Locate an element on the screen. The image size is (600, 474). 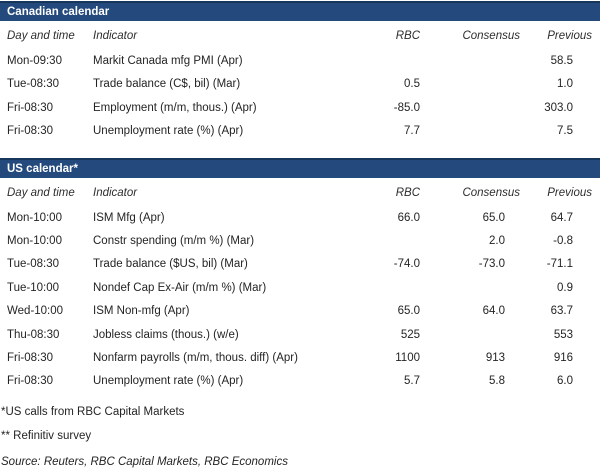
cell-rbc: -74.0 is located at coordinates (406, 264).